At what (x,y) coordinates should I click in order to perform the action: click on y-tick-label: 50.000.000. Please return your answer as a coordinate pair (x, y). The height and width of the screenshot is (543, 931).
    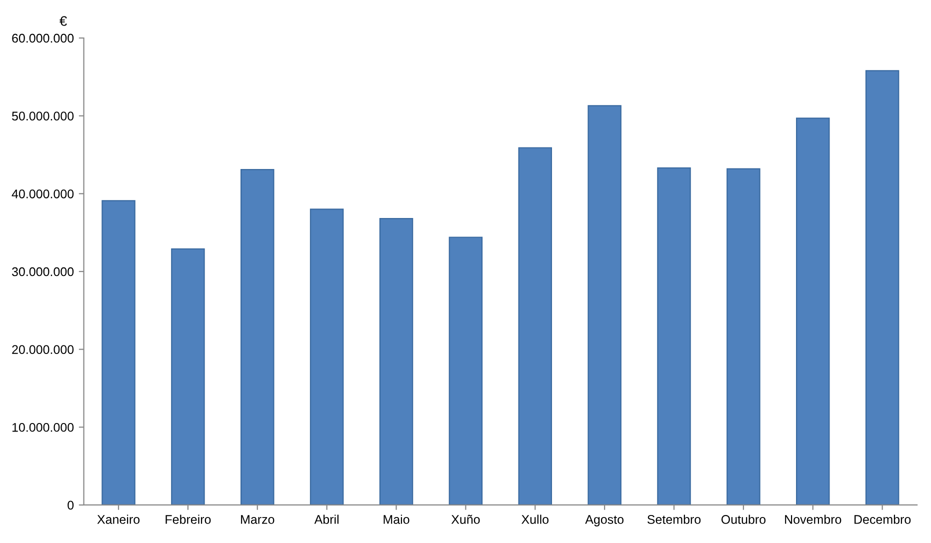
    Looking at the image, I should click on (43, 116).